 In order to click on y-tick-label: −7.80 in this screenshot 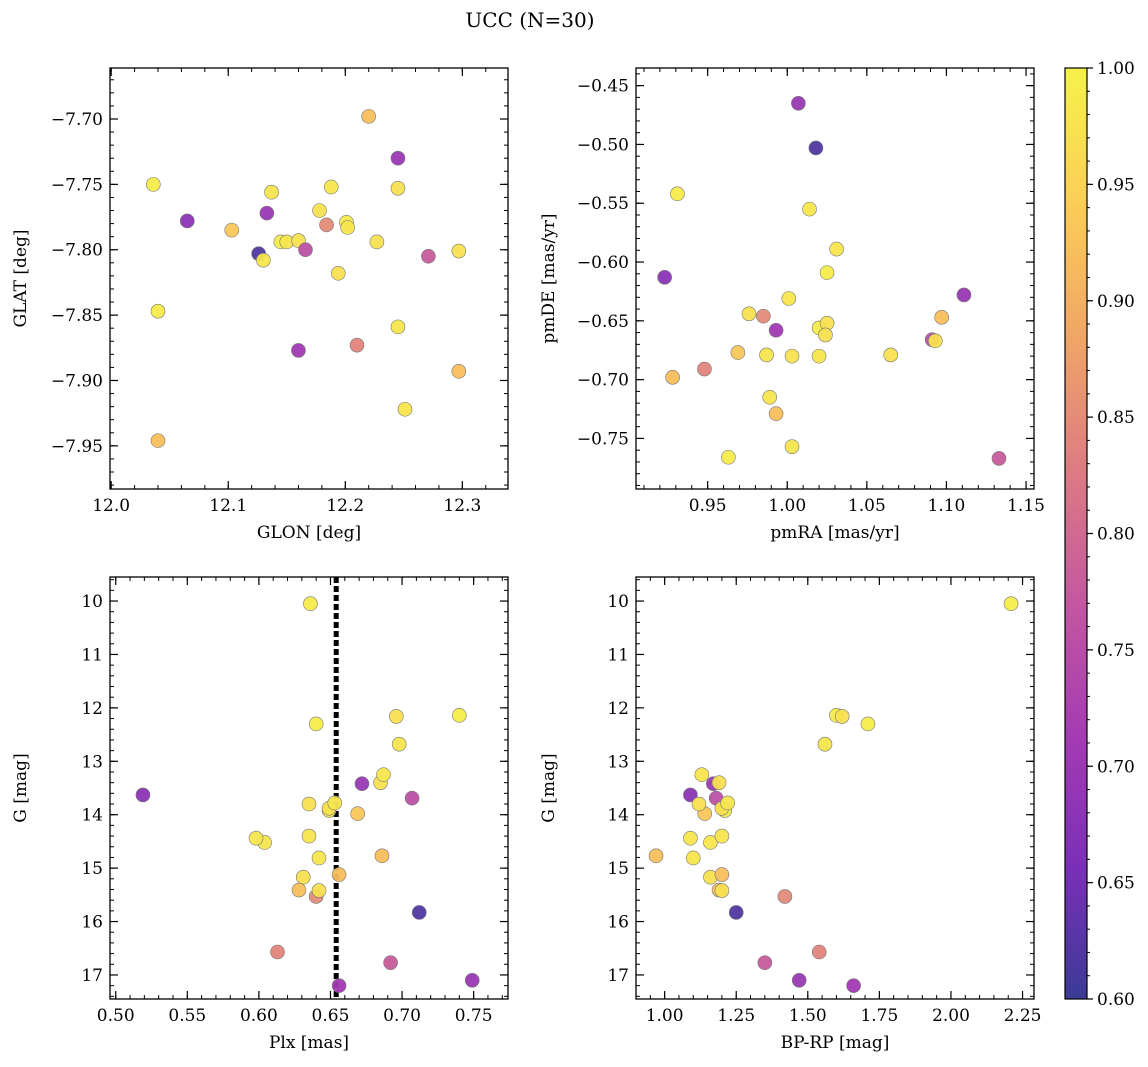, I will do `click(77, 251)`.